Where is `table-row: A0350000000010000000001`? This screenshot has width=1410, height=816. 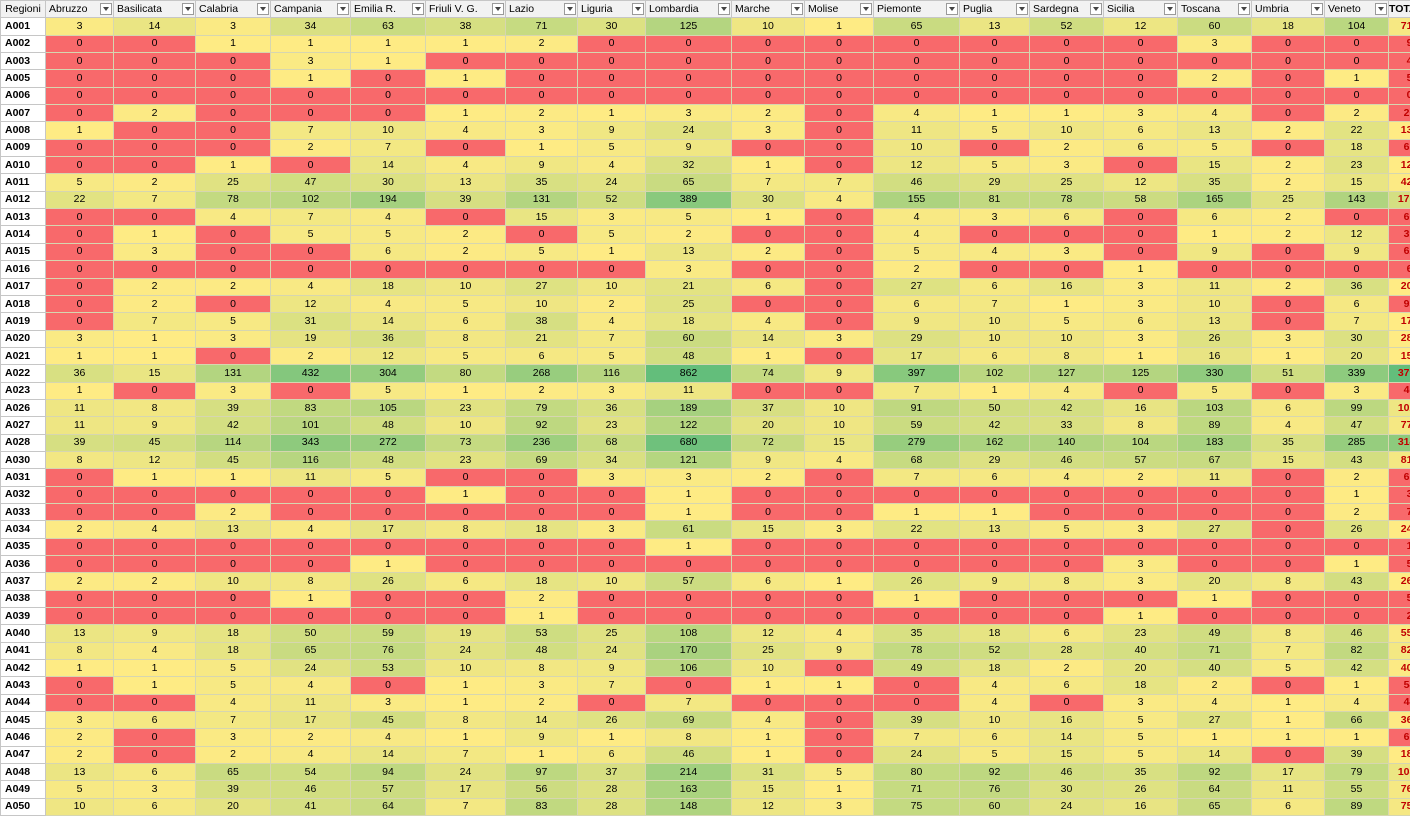
table-row: A0350000000010000000001 is located at coordinates (705, 546).